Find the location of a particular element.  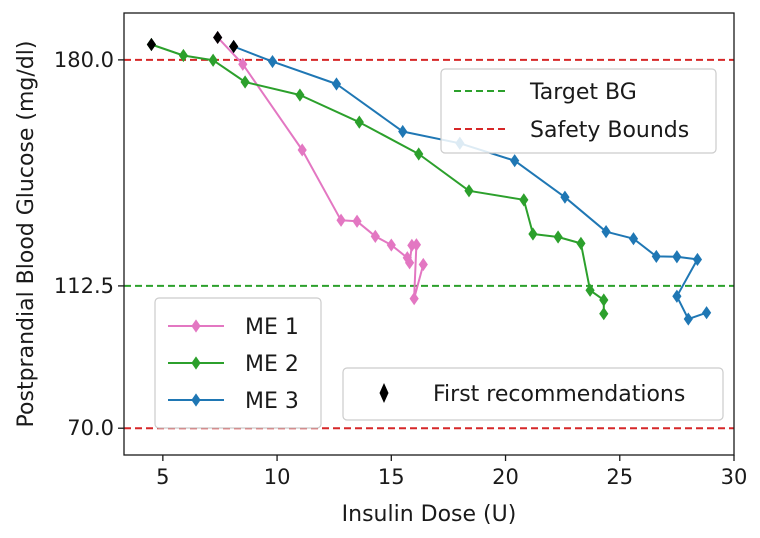

legend-marker-me1 is located at coordinates (196, 326).